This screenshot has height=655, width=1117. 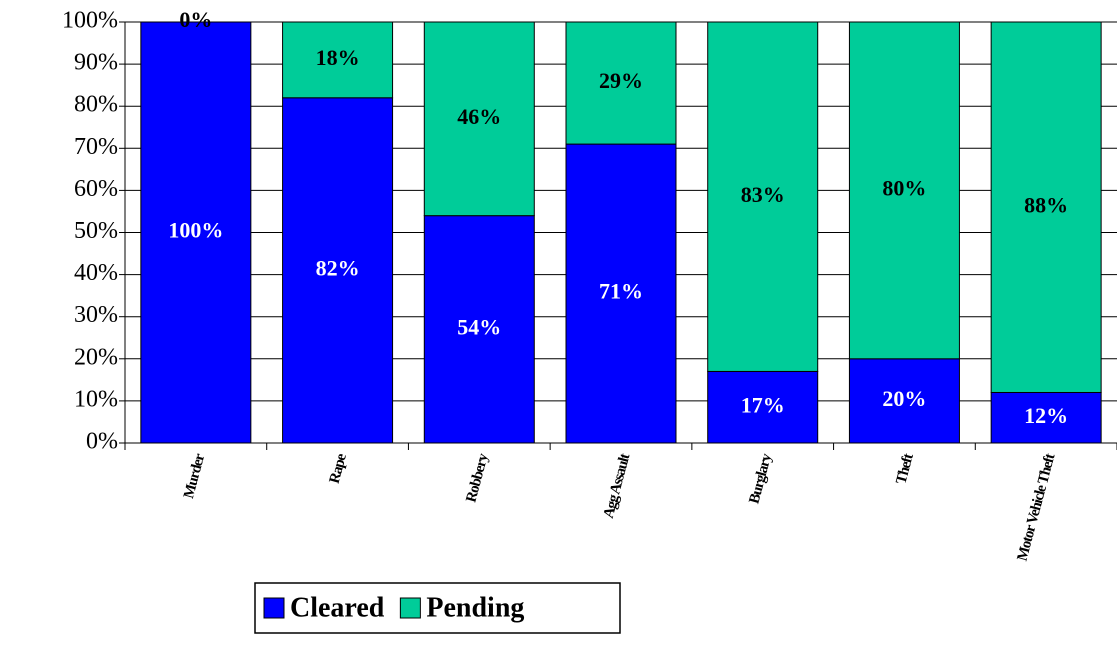 What do you see at coordinates (904, 469) in the screenshot?
I see `x-tick-label: Theft` at bounding box center [904, 469].